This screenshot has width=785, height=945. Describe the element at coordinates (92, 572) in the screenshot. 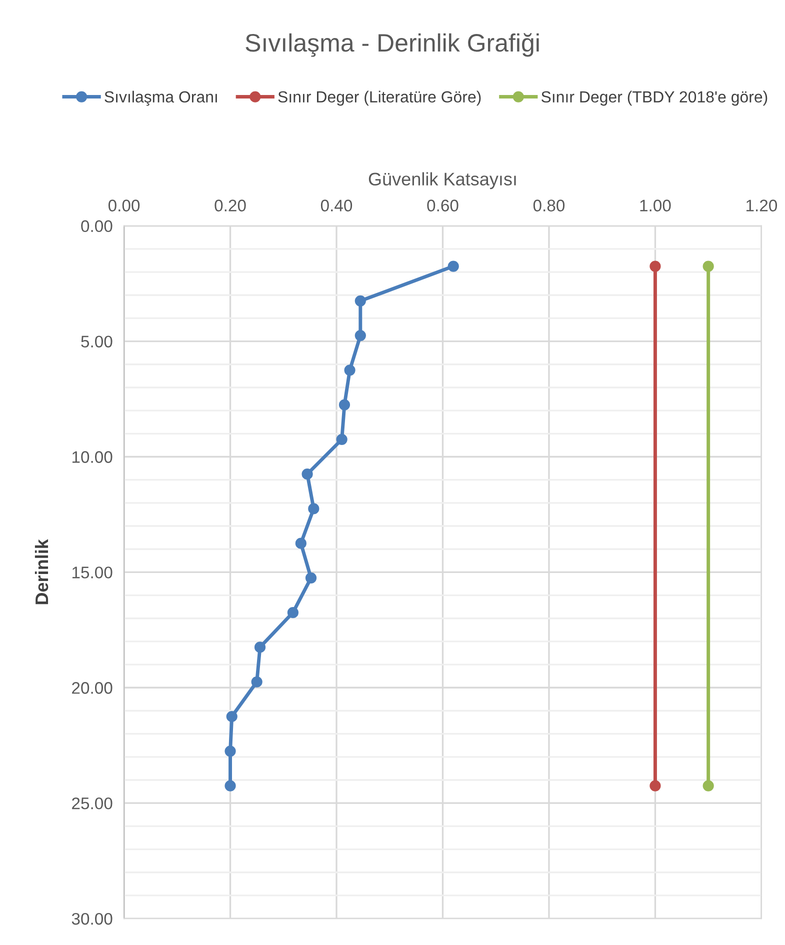

I see `y-tick-label: 15.00` at that location.